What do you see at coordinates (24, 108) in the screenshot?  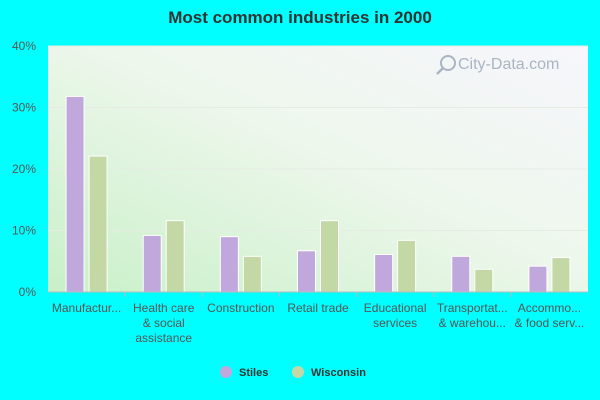 I see `y-tick-label: 30%` at bounding box center [24, 108].